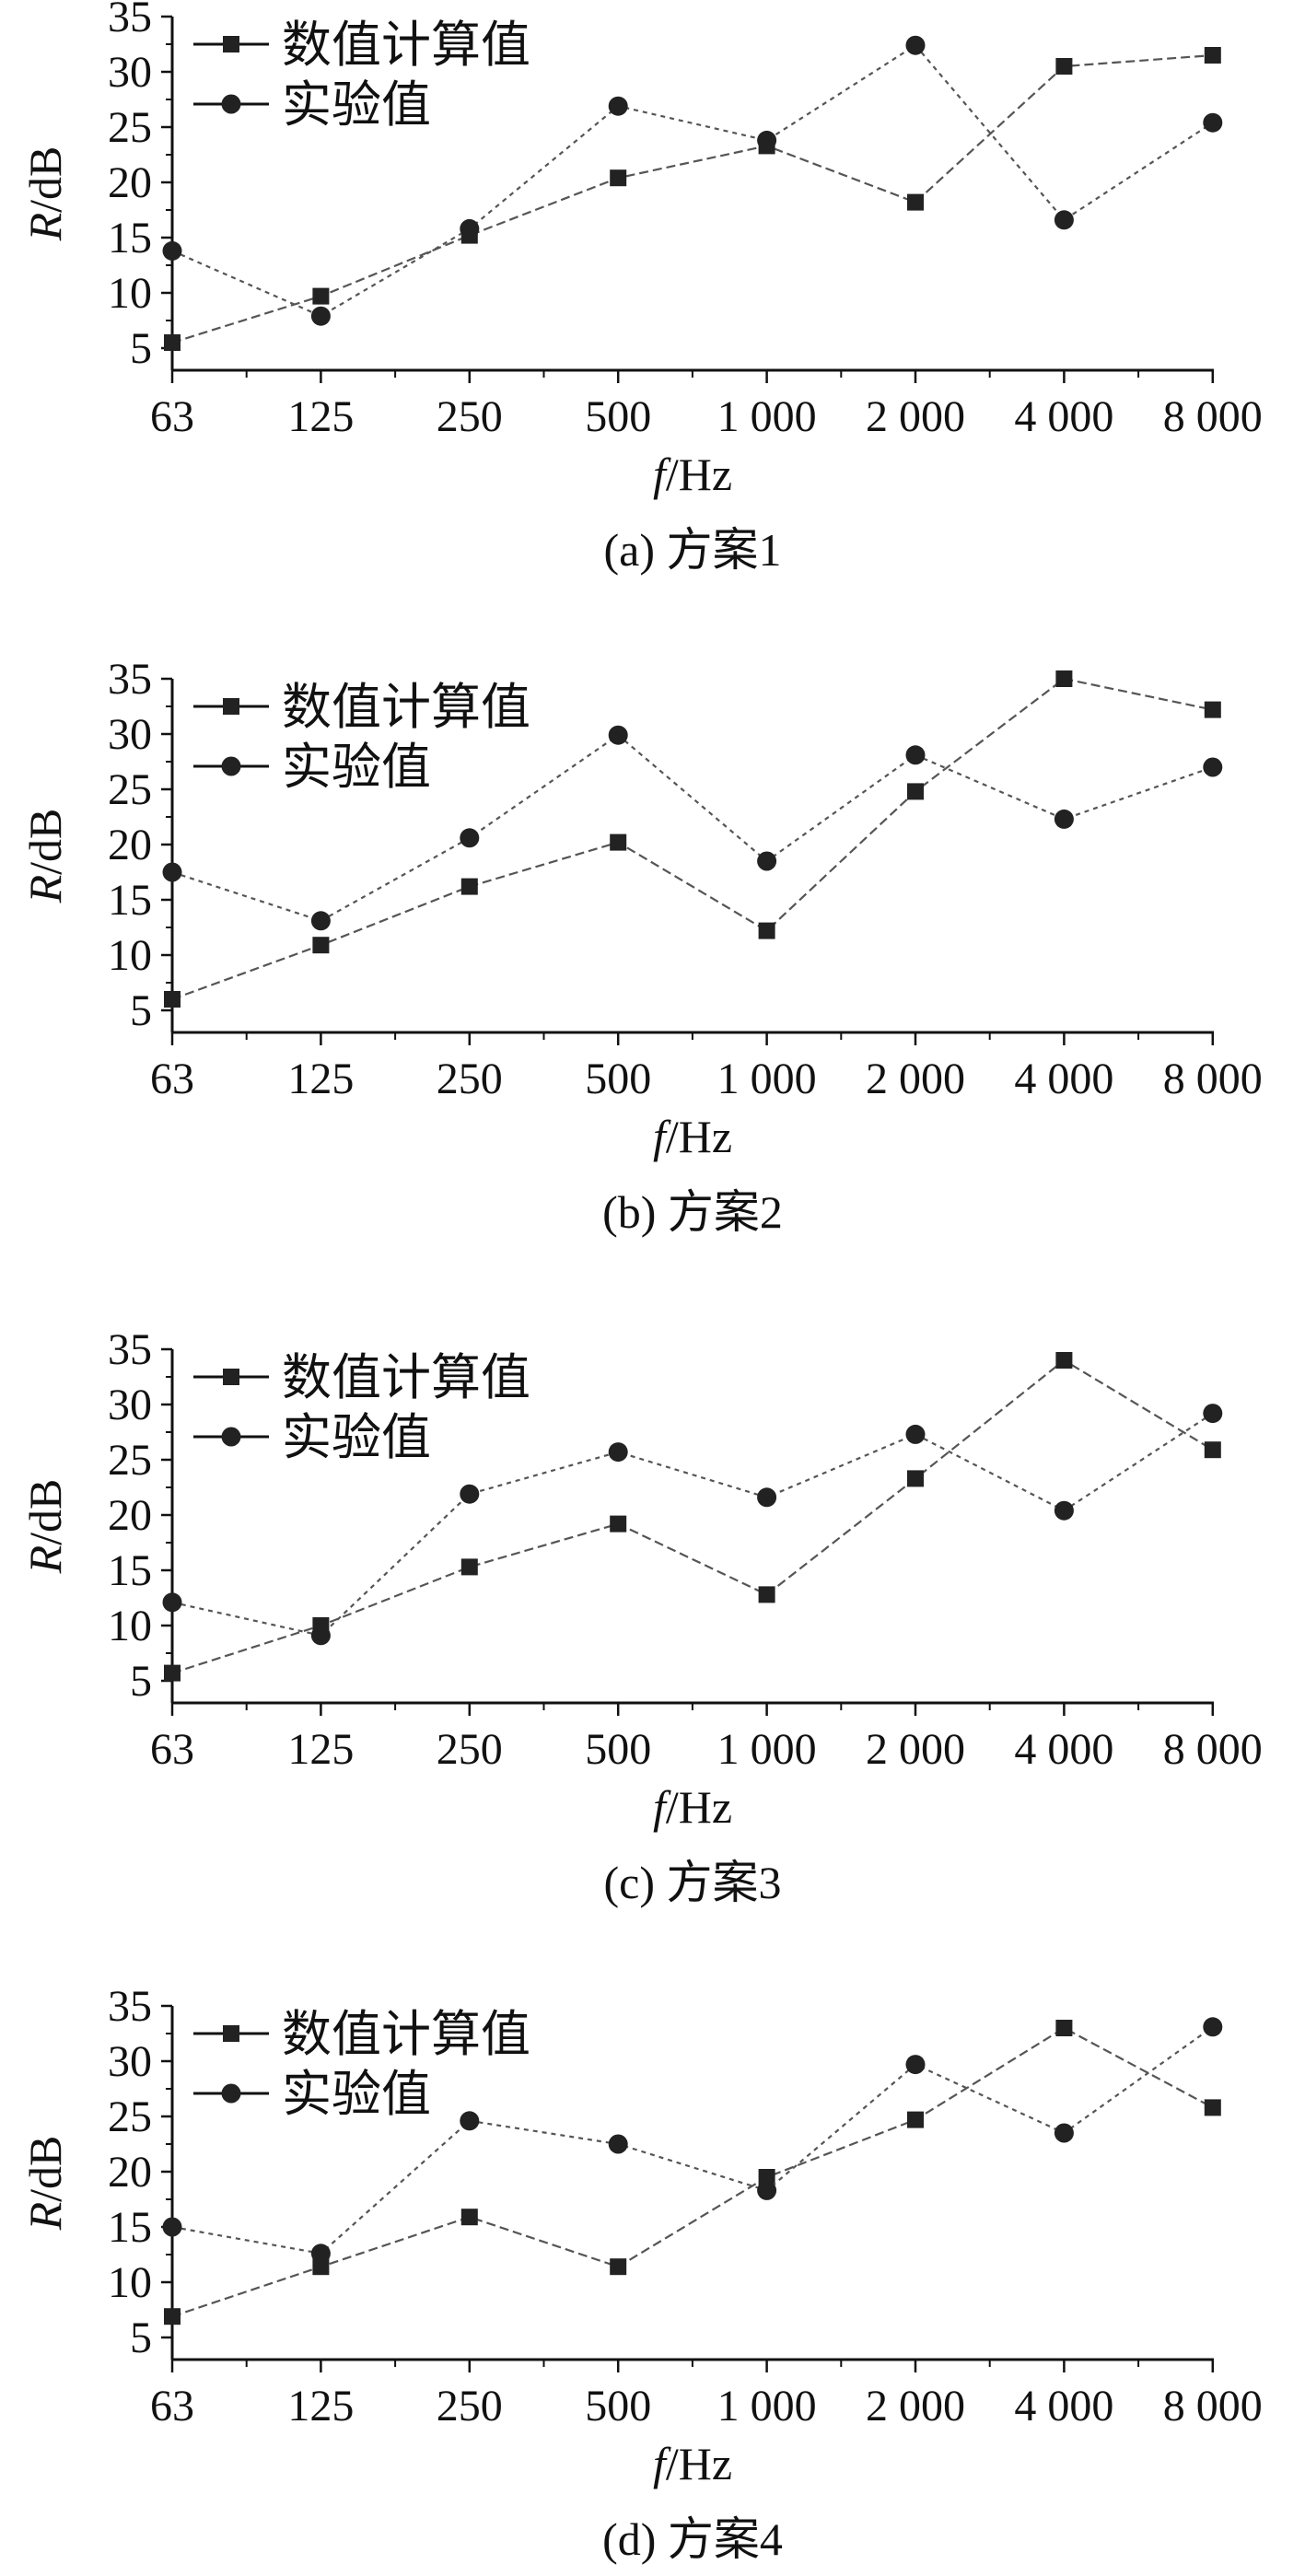 The width and height of the screenshot is (1305, 2576). Describe the element at coordinates (693, 550) in the screenshot. I see `panel-caption: (a) 方案1` at that location.